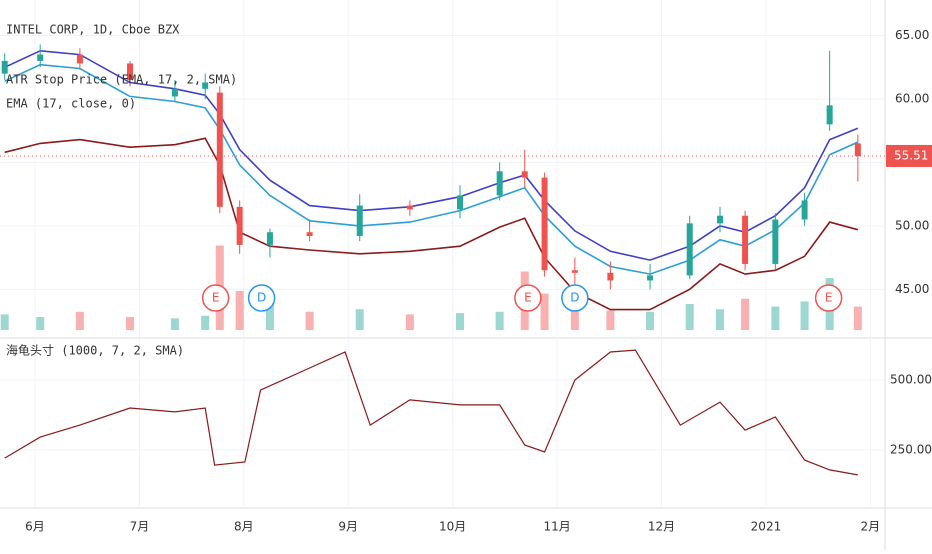  Describe the element at coordinates (871, 527) in the screenshot. I see `x-tick-label: 2月` at that location.